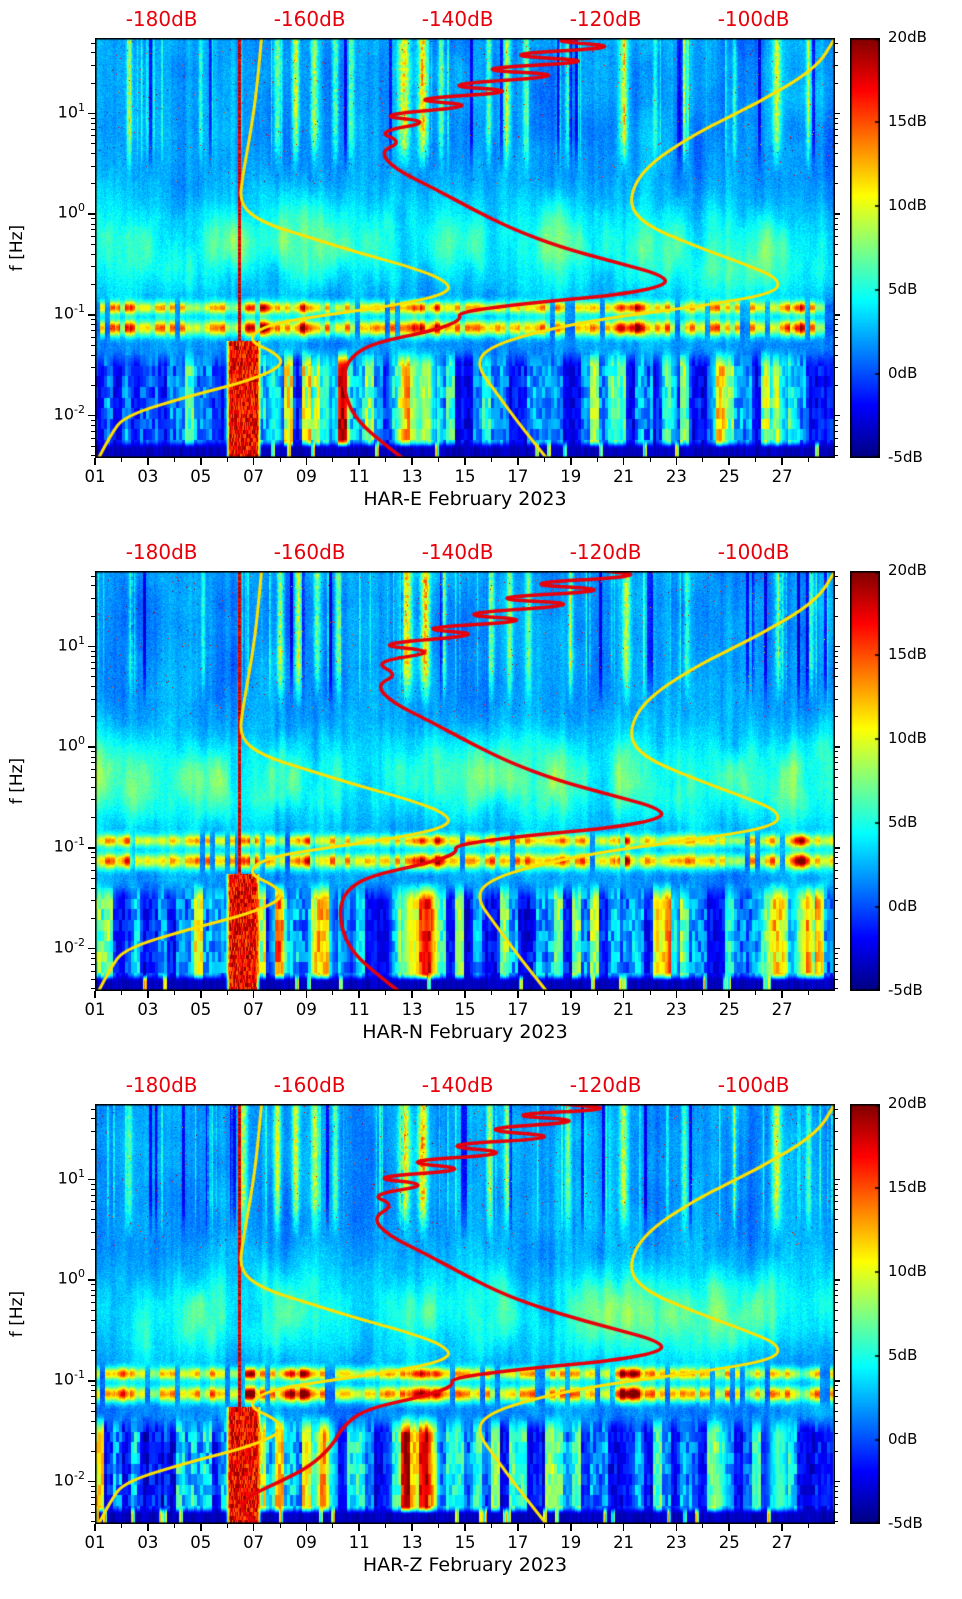 This screenshot has width=962, height=1599. I want to click on y-tick-label: 10⁻², so click(69, 946).